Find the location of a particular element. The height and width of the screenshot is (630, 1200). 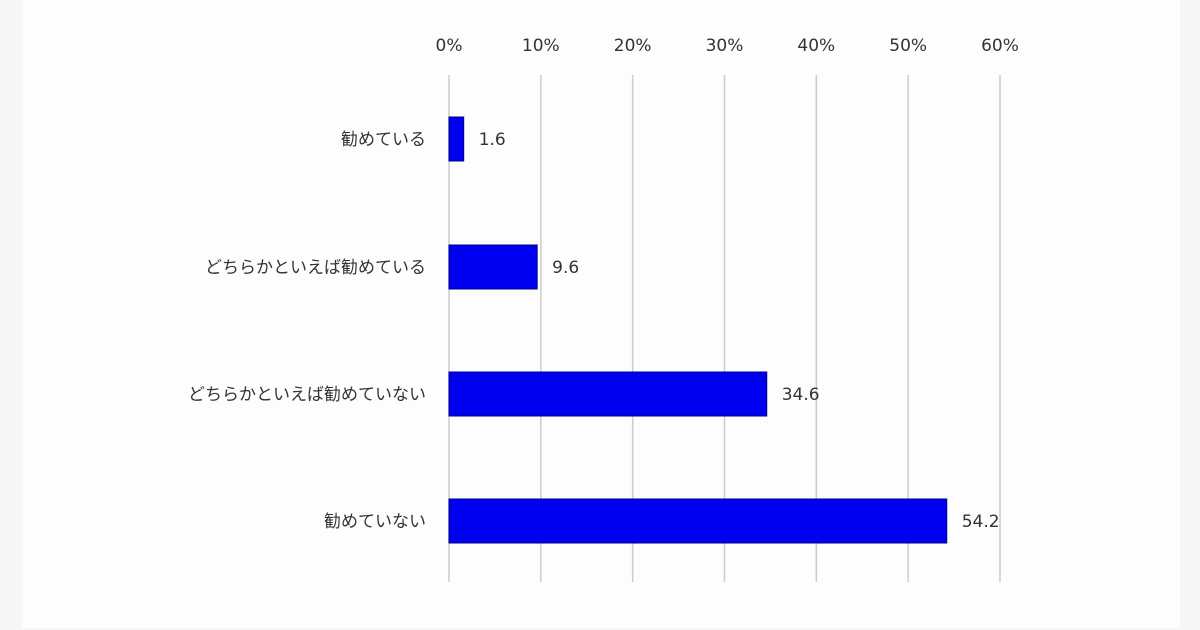

category-label: 勧めている is located at coordinates (383, 140).